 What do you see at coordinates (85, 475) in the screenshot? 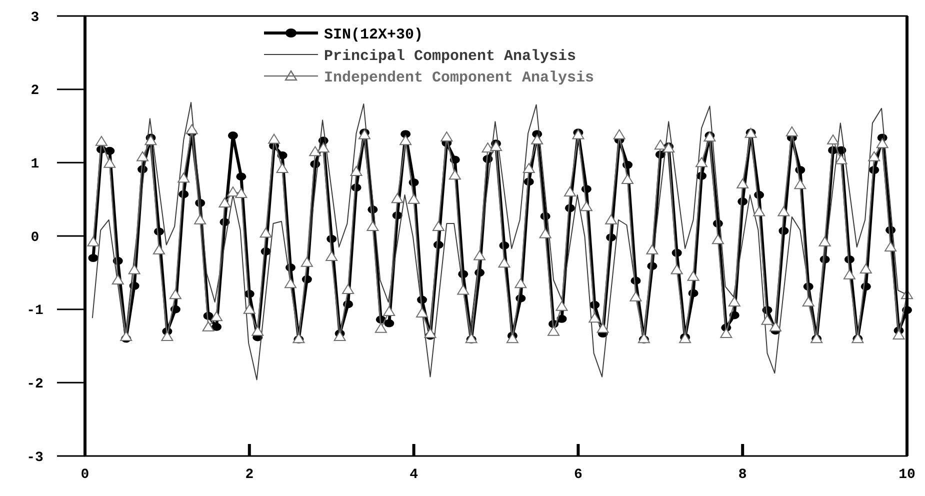
I see `x-tick-label: 0` at bounding box center [85, 475].